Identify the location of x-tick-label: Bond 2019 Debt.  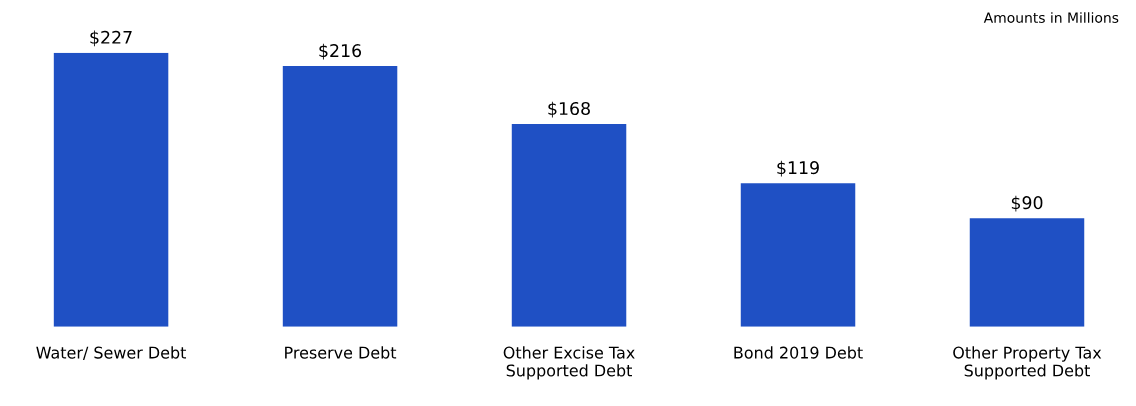
(798, 352).